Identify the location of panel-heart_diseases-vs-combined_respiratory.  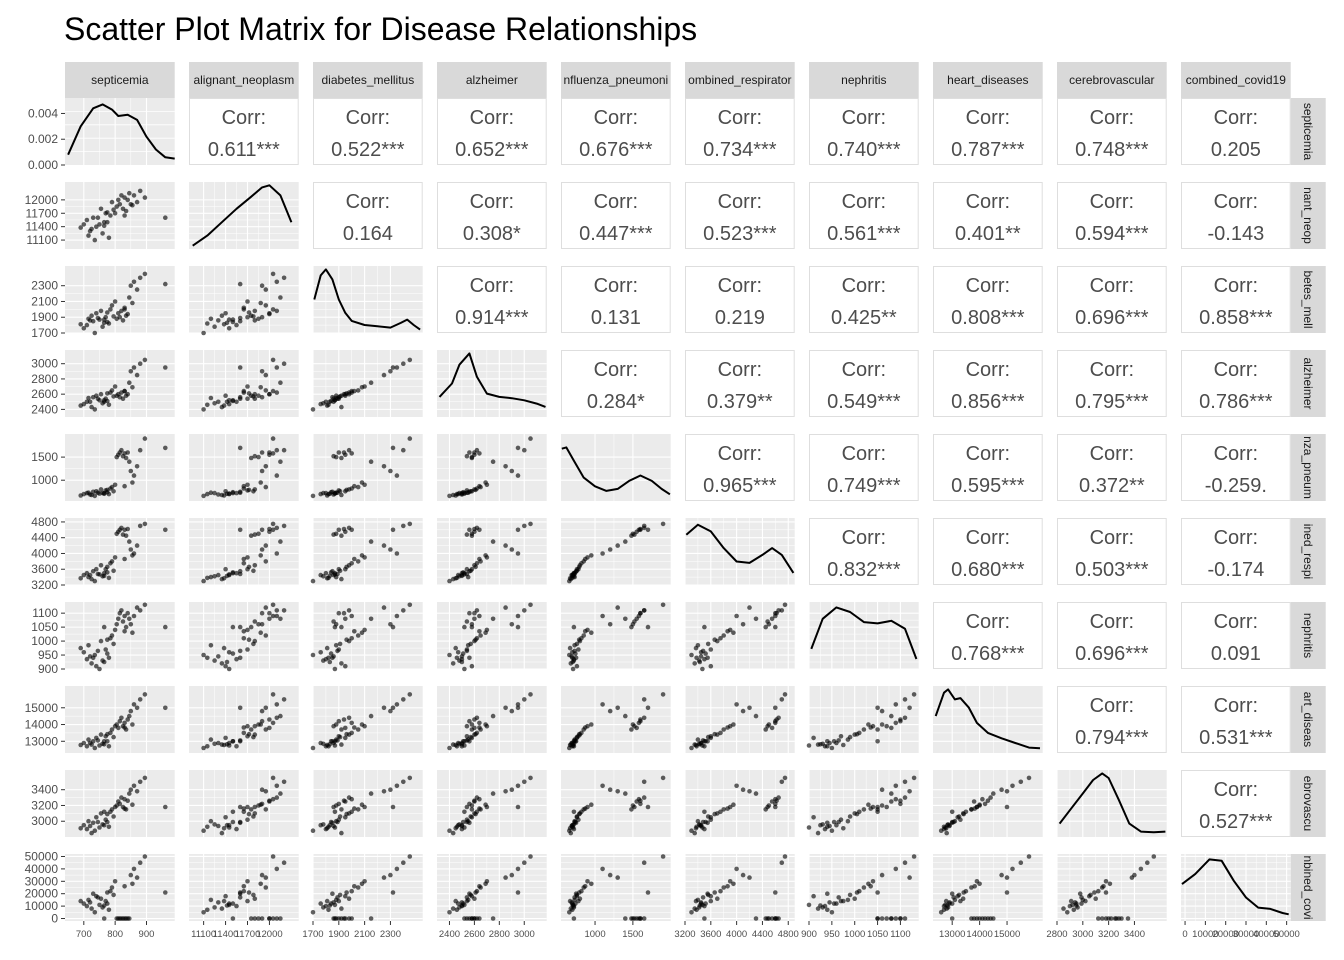
(739, 719).